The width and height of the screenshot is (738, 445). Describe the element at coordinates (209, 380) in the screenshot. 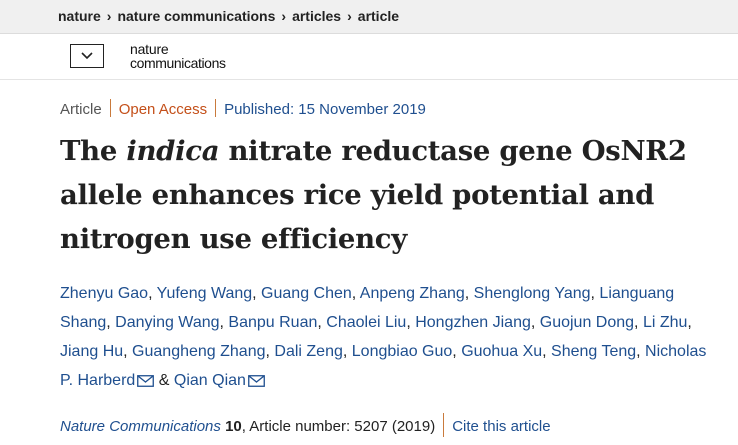

I see `author-link: Qian Qian` at that location.